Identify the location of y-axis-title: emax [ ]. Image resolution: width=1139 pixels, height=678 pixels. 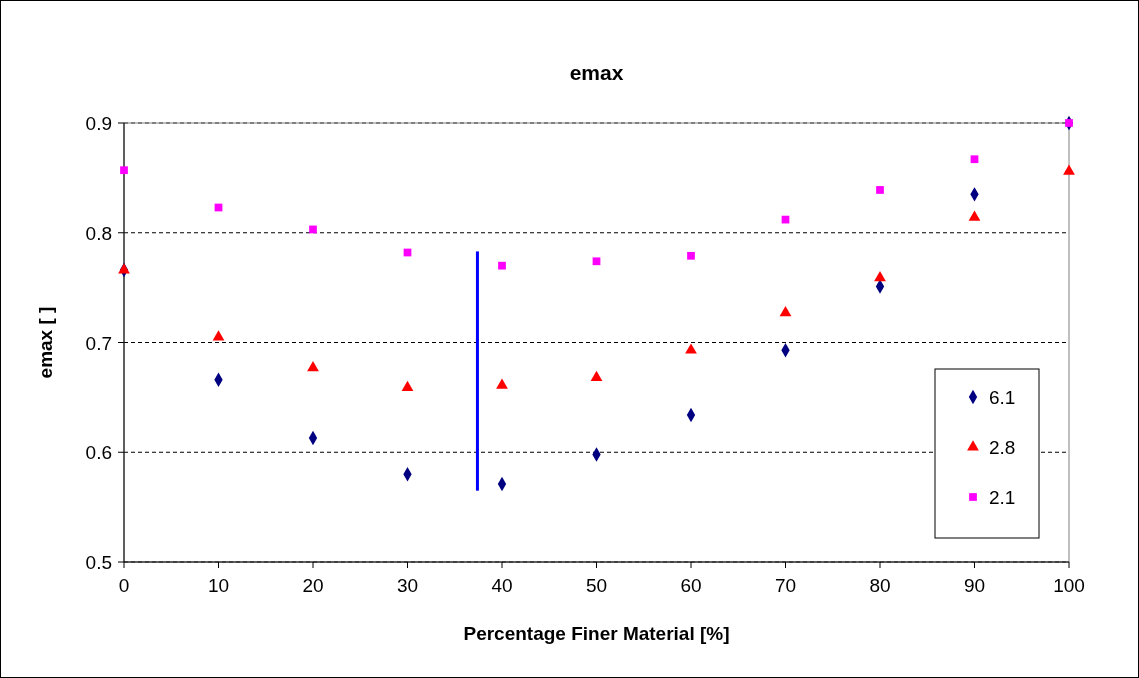
(45, 342).